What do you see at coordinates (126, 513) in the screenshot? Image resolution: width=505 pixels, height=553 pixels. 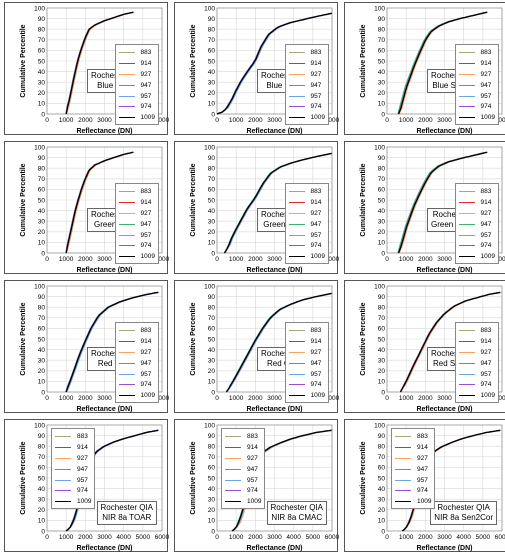 I see `chart-title: Rochester QIA NIR 8a TOAR` at bounding box center [126, 513].